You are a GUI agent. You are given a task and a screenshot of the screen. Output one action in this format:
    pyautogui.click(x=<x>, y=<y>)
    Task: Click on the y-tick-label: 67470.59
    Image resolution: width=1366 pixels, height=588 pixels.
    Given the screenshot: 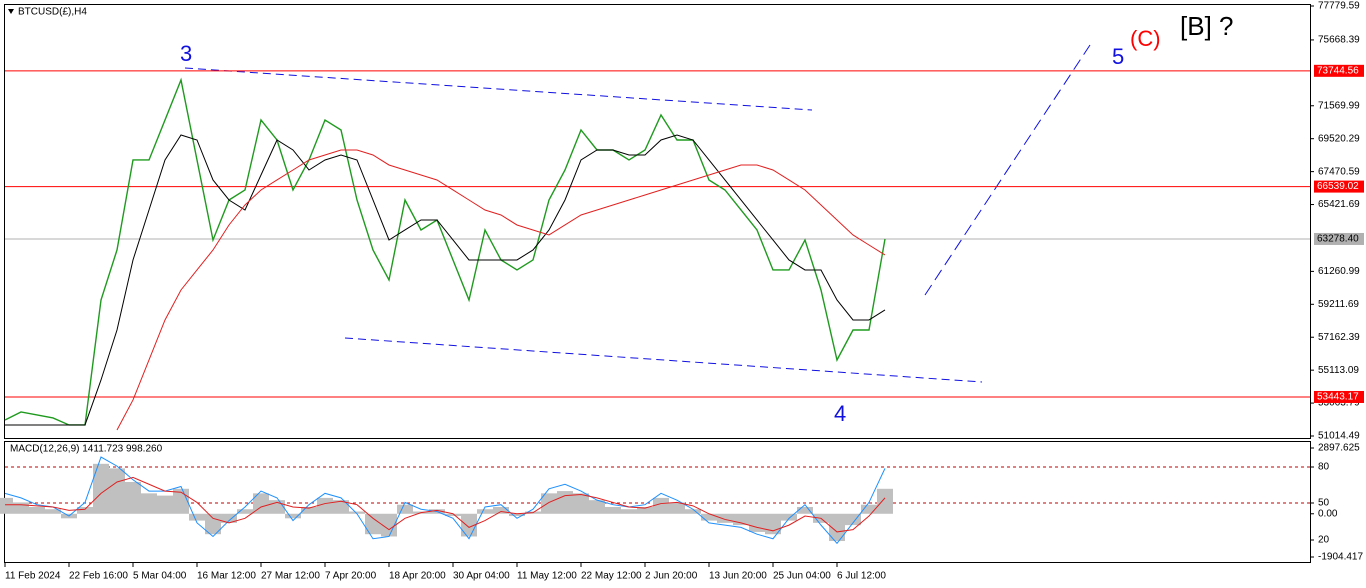 What is the action you would take?
    pyautogui.click(x=1339, y=171)
    